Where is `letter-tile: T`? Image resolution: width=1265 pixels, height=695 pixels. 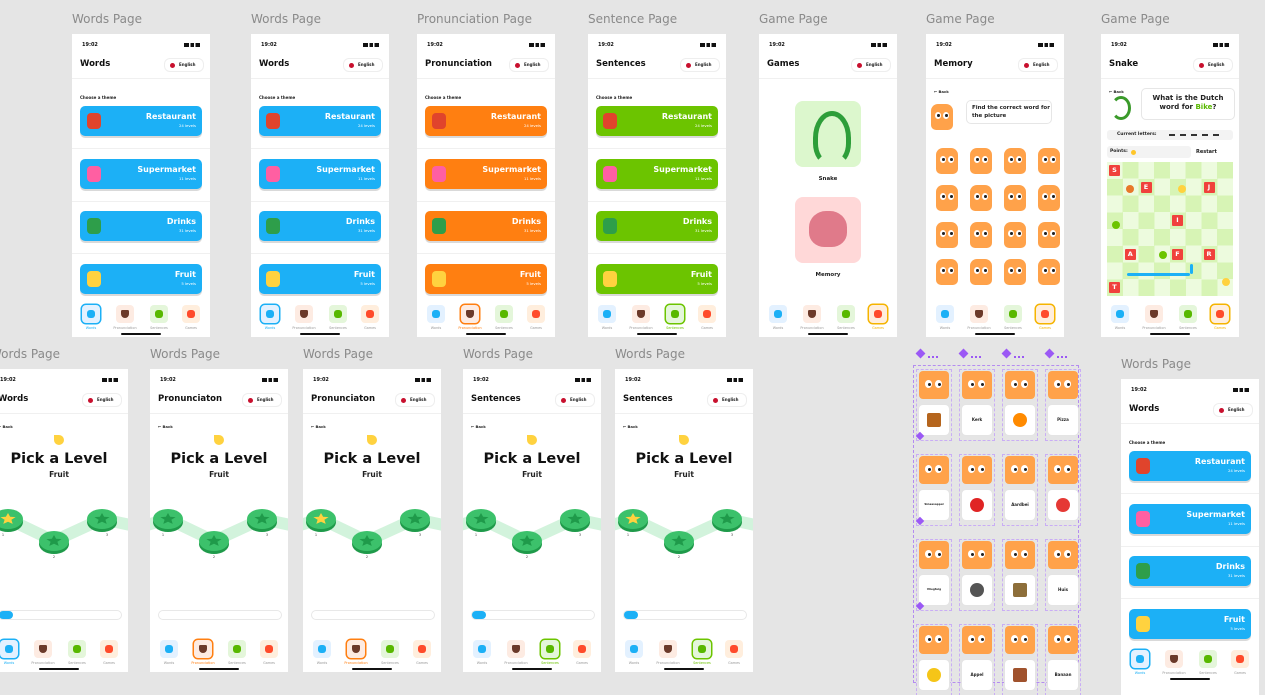 letter-tile: T is located at coordinates (1114, 288).